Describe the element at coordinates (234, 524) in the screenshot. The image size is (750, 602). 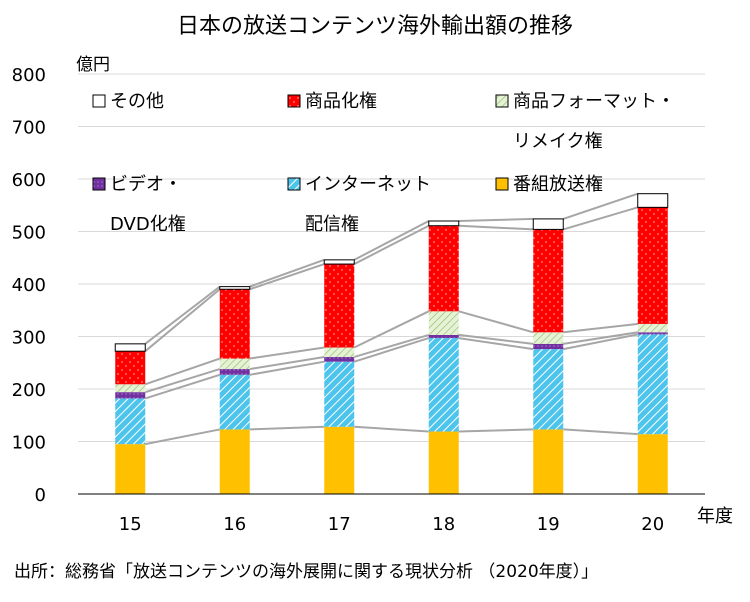
I see `x-tick-label: 16` at that location.